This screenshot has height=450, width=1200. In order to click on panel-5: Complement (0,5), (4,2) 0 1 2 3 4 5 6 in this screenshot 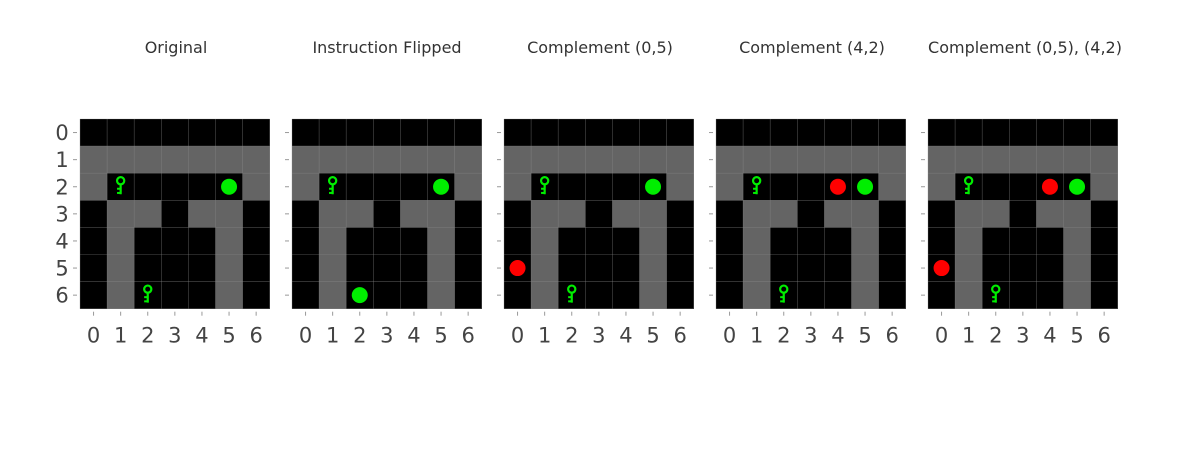, I will do `click(1021, 193)`.